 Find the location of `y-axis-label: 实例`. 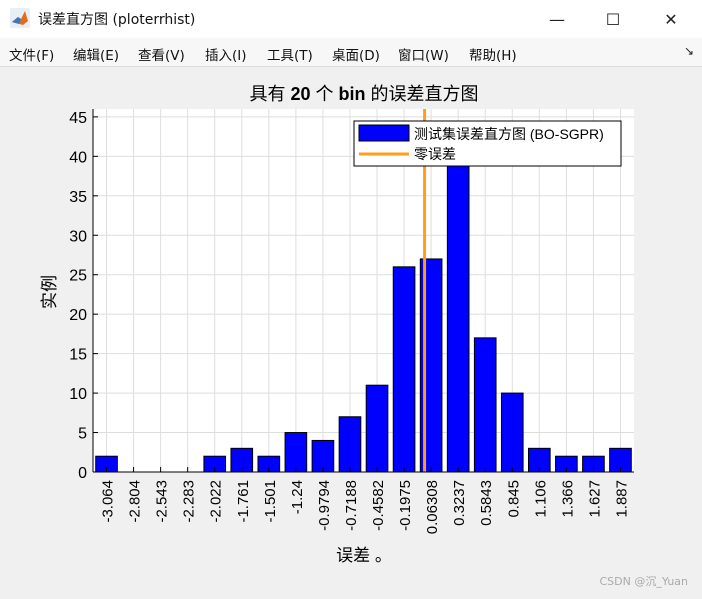

y-axis-label: 实例 is located at coordinates (49, 292).